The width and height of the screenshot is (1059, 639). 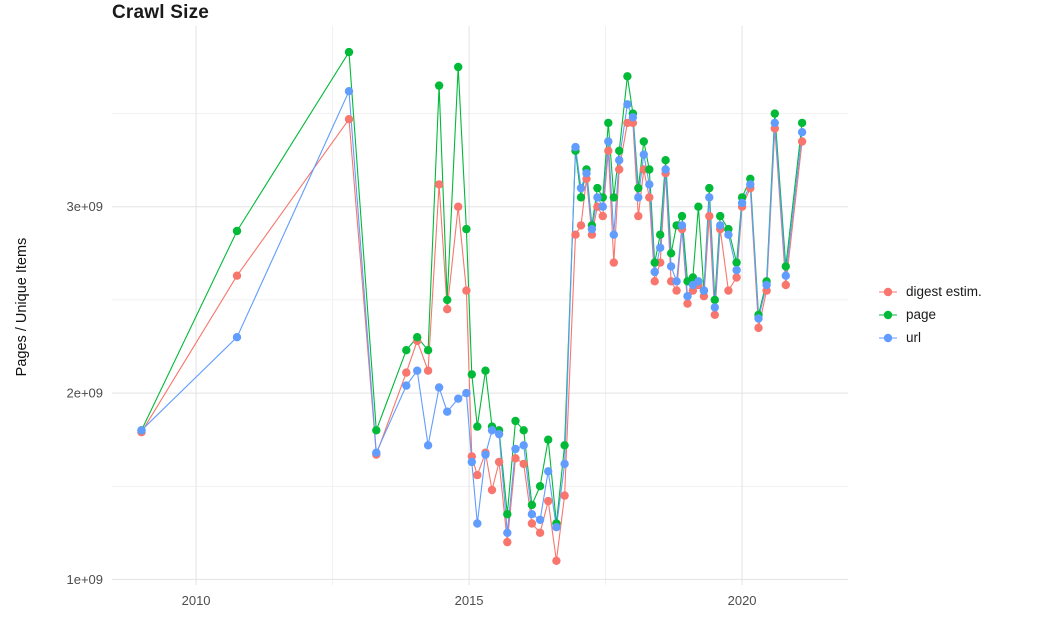 I want to click on x-tick-label: 2015, so click(x=469, y=600).